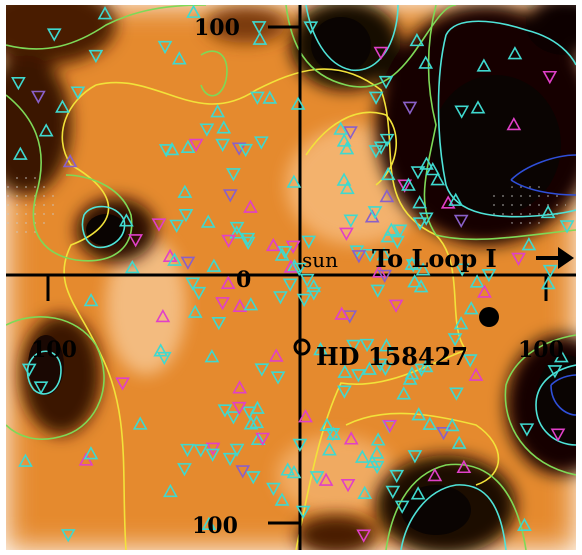 This screenshot has width=582, height=555. What do you see at coordinates (302, 347) in the screenshot?
I see `star-origin-marker` at bounding box center [302, 347].